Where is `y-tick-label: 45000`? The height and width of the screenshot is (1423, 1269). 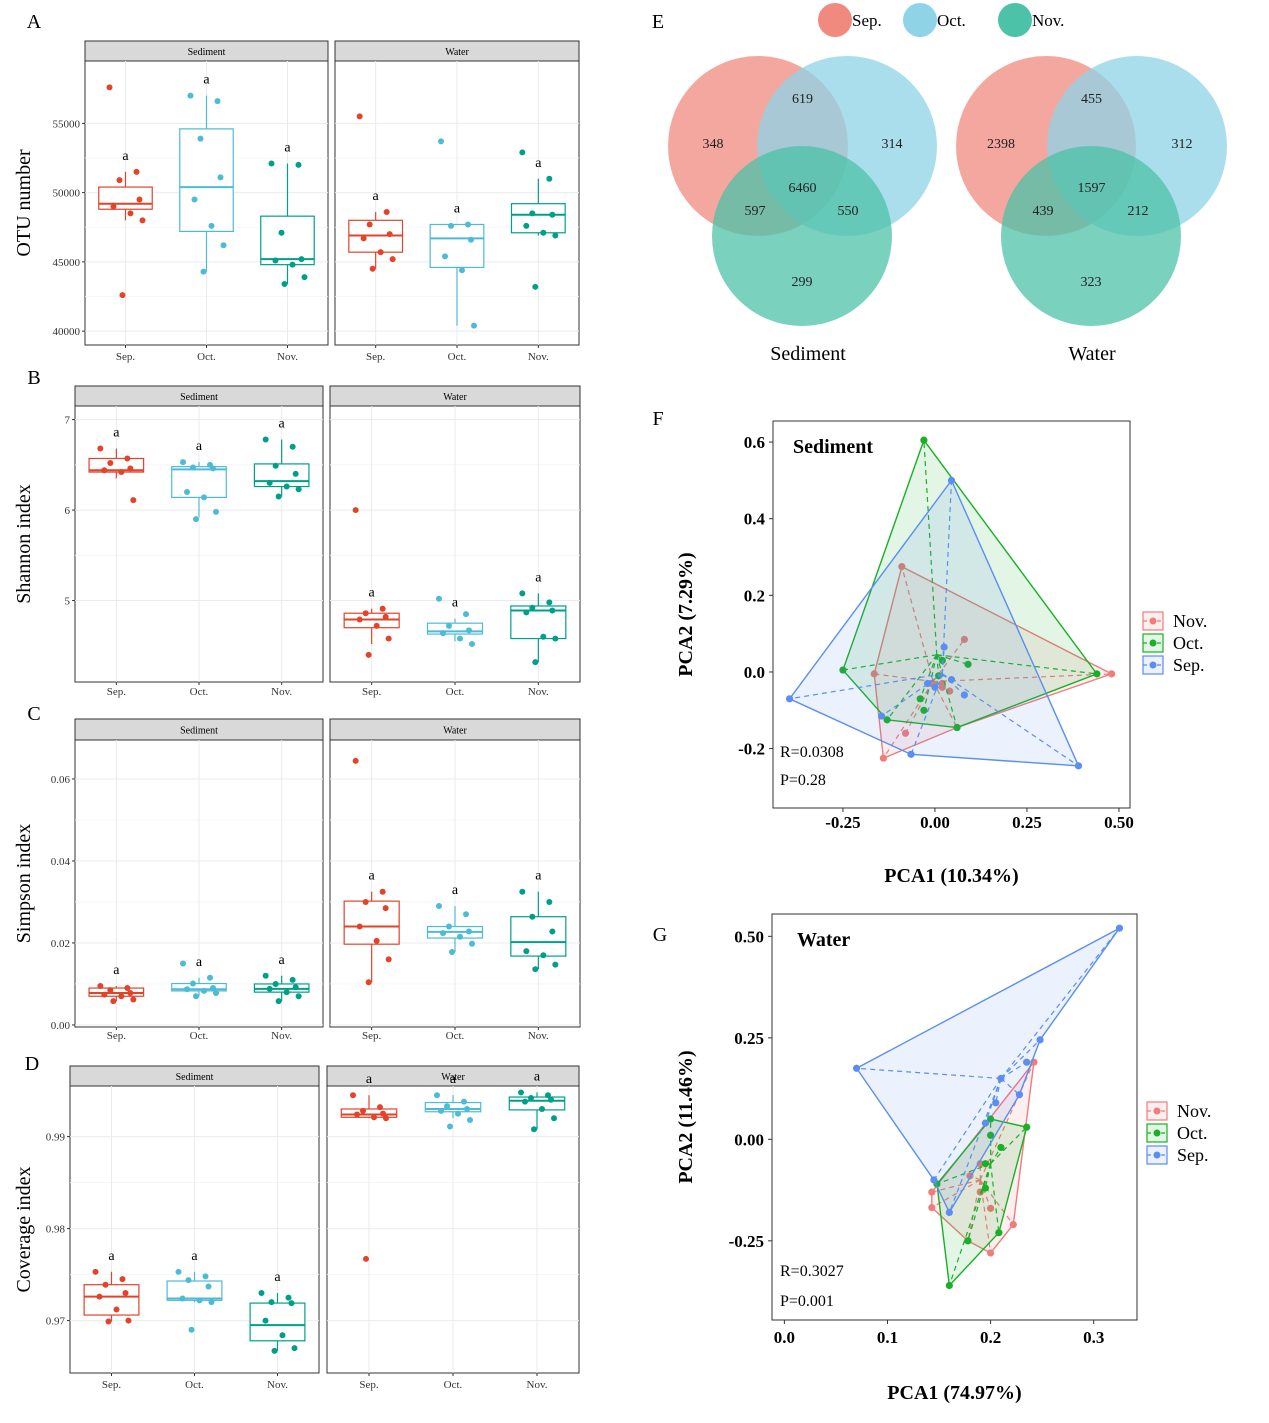
y-tick-label: 45000 is located at coordinates (67, 263).